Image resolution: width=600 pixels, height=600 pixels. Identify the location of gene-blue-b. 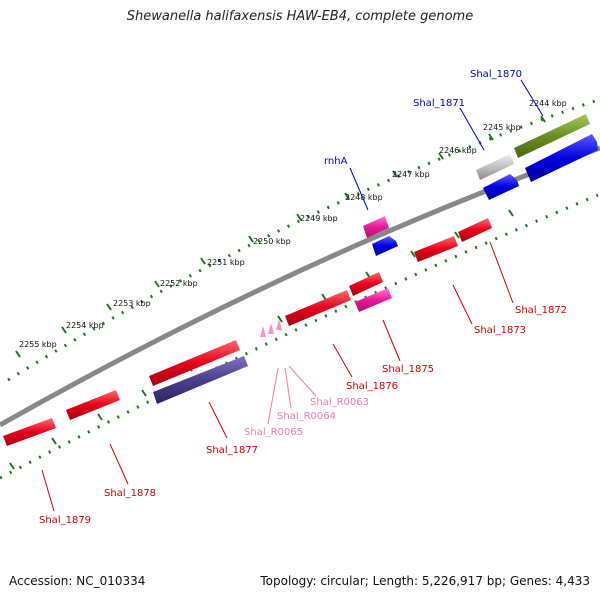
(501, 187).